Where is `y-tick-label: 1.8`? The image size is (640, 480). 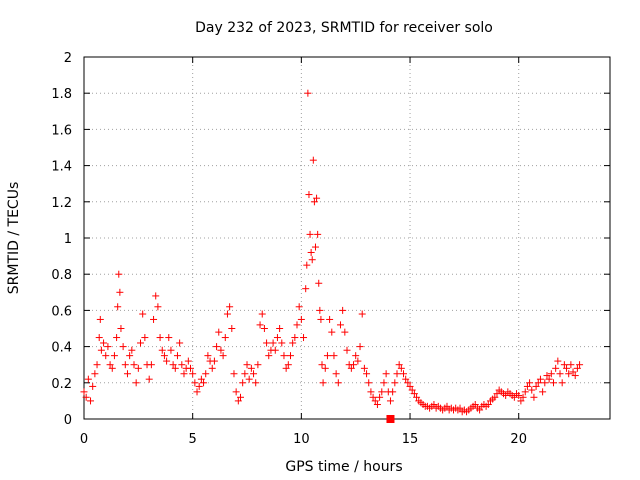
y-tick-label: 1.8 is located at coordinates (61, 94).